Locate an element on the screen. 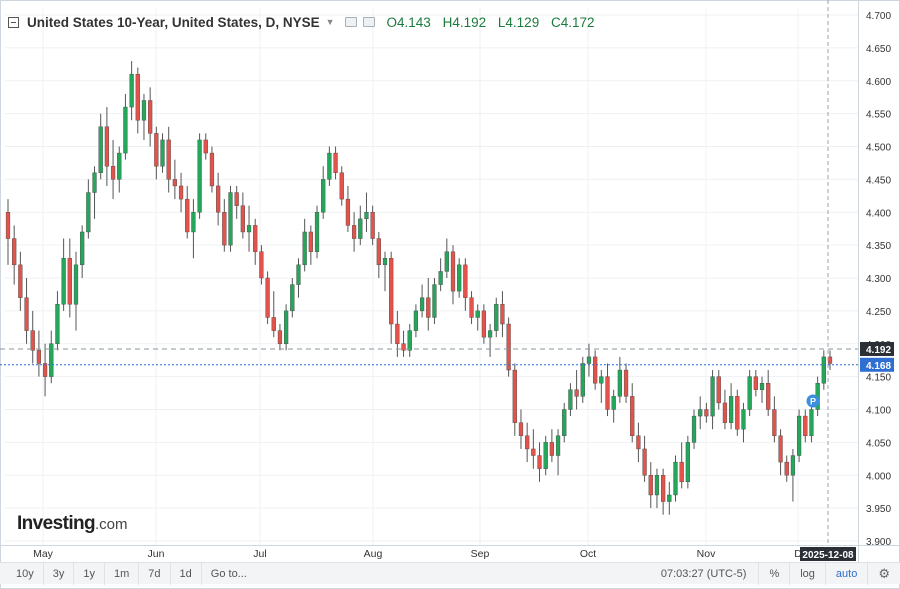  y-tick-label: 4.700 is located at coordinates (878, 16).